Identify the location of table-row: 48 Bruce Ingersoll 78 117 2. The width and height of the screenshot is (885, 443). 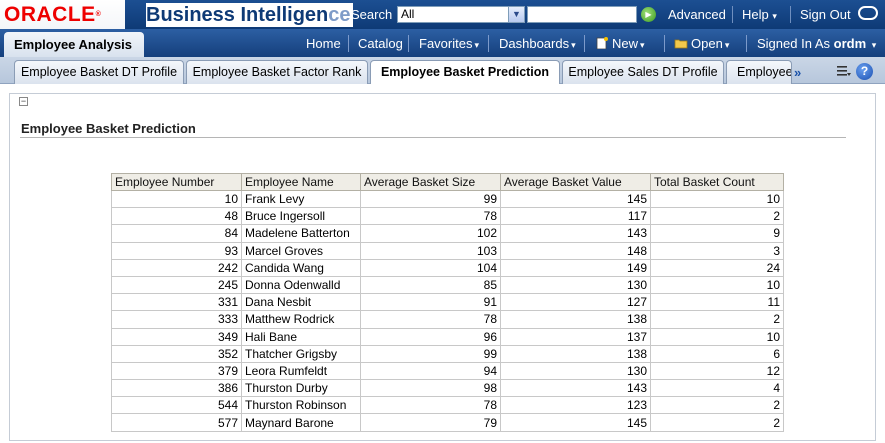
(447, 216).